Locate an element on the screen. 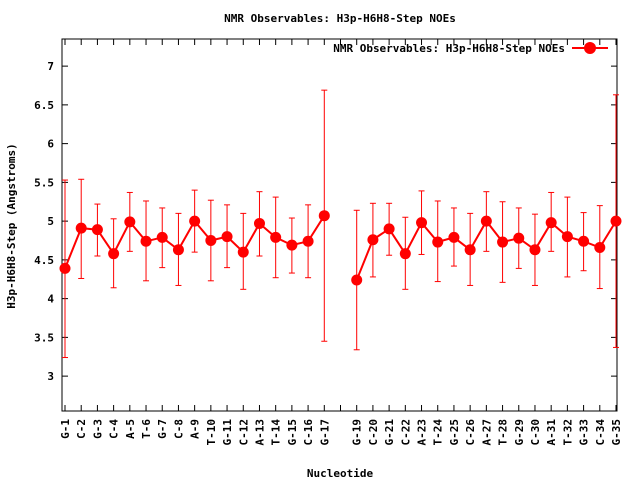  x-tick-label: G-11 is located at coordinates (227, 432).